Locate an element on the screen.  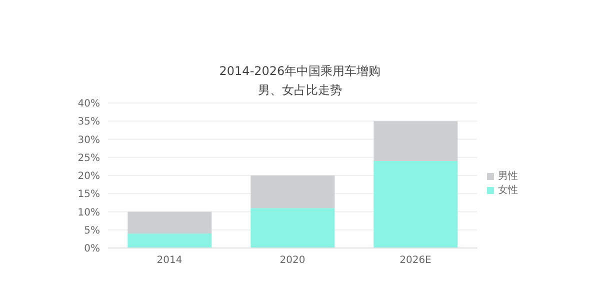
y-tick-label: 25% is located at coordinates (89, 158).